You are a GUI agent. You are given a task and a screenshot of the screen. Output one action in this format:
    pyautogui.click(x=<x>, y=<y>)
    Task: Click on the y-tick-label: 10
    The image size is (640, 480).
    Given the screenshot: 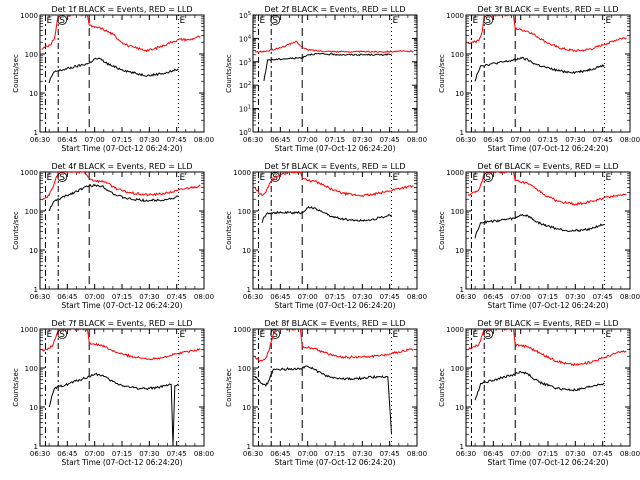 What is the action you would take?
    pyautogui.click(x=459, y=251)
    